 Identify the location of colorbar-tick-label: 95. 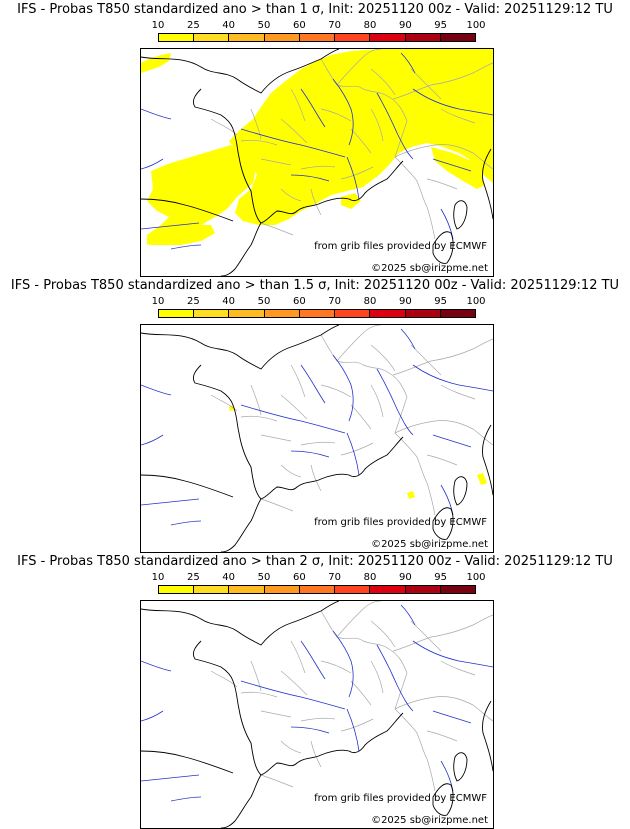
(441, 301).